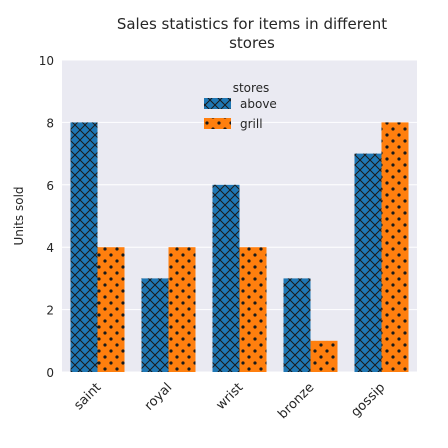 The image size is (448, 448). What do you see at coordinates (252, 24) in the screenshot?
I see `chart-title-line-1: Sales statistics for items in different` at bounding box center [252, 24].